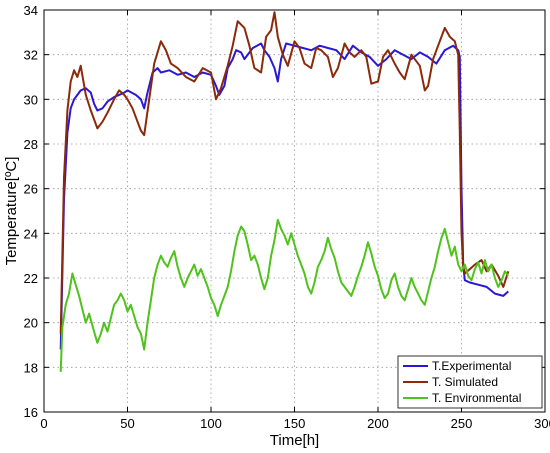 The image size is (550, 453). Describe the element at coordinates (31, 99) in the screenshot. I see `y-tick-label: 30` at that location.